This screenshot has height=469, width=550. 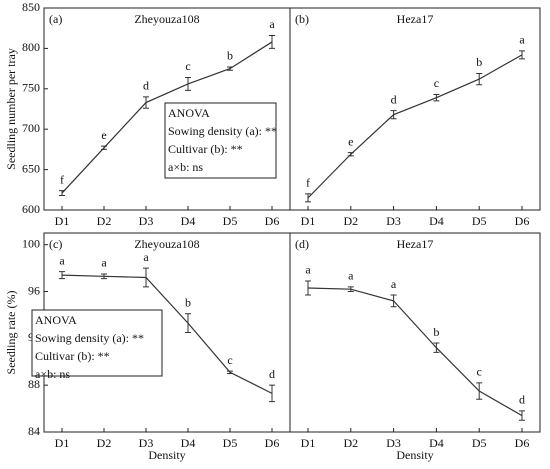 I want to click on panel-label: (c), so click(x=55, y=244).